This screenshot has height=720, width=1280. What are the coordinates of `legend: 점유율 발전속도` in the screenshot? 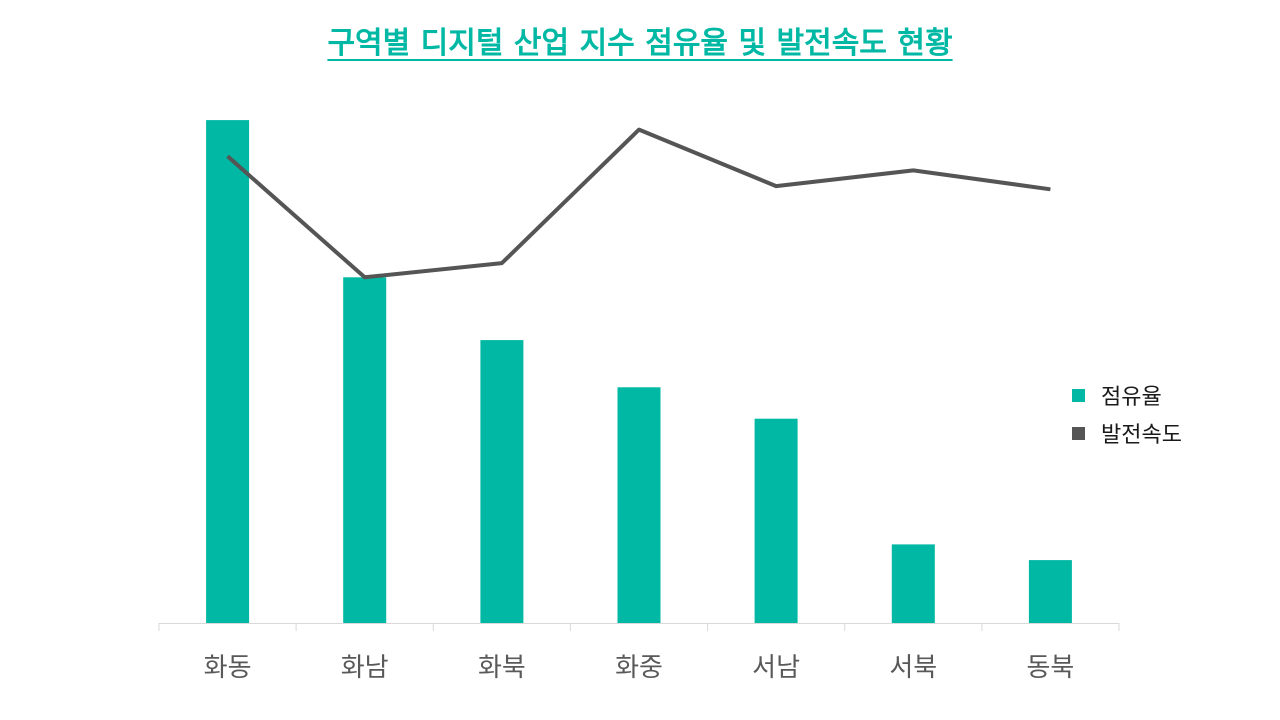 It's located at (1127, 414).